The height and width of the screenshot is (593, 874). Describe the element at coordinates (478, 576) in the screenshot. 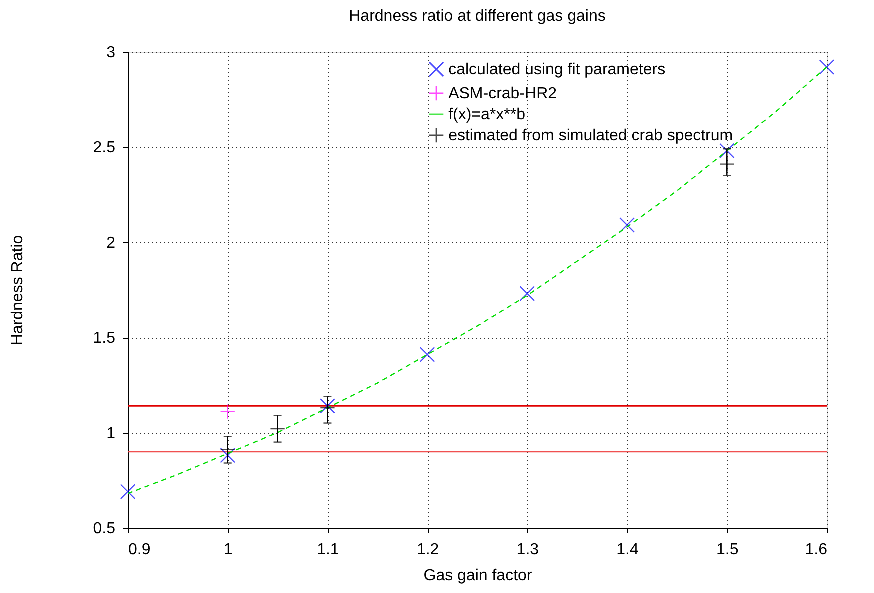

I see `x-axis-title: Gas gain factor` at that location.